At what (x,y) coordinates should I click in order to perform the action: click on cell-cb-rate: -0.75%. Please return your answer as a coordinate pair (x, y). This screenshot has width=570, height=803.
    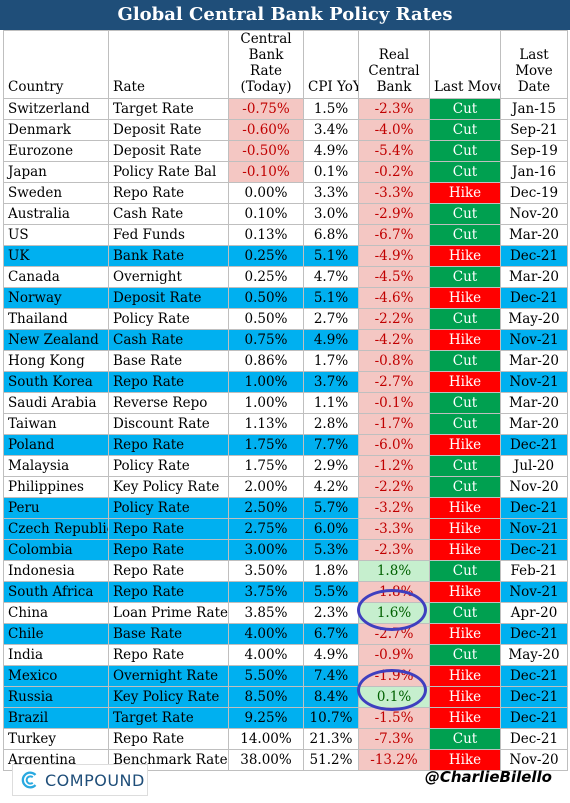
    Looking at the image, I should click on (266, 109).